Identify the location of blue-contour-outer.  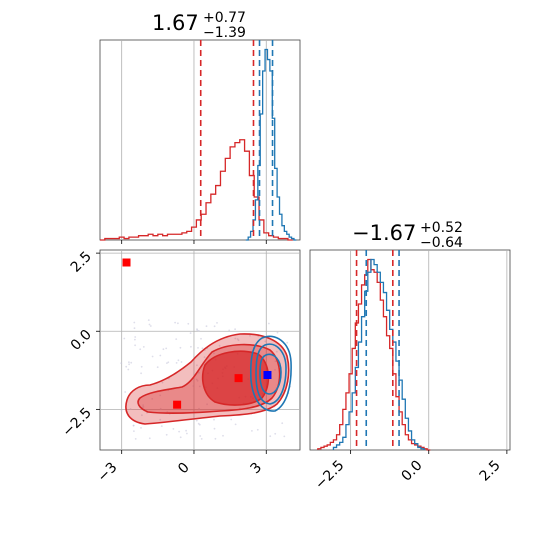
(270, 373).